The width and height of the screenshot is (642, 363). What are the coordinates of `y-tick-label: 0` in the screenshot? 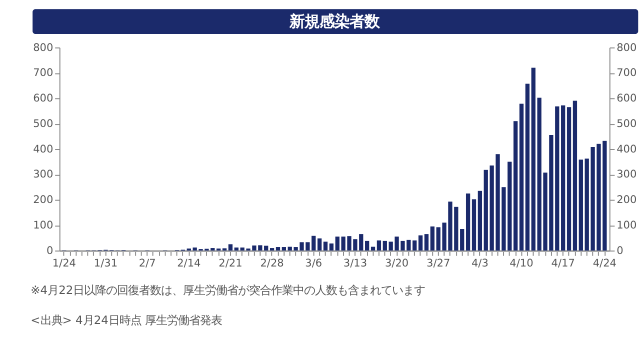 It's located at (50, 250).